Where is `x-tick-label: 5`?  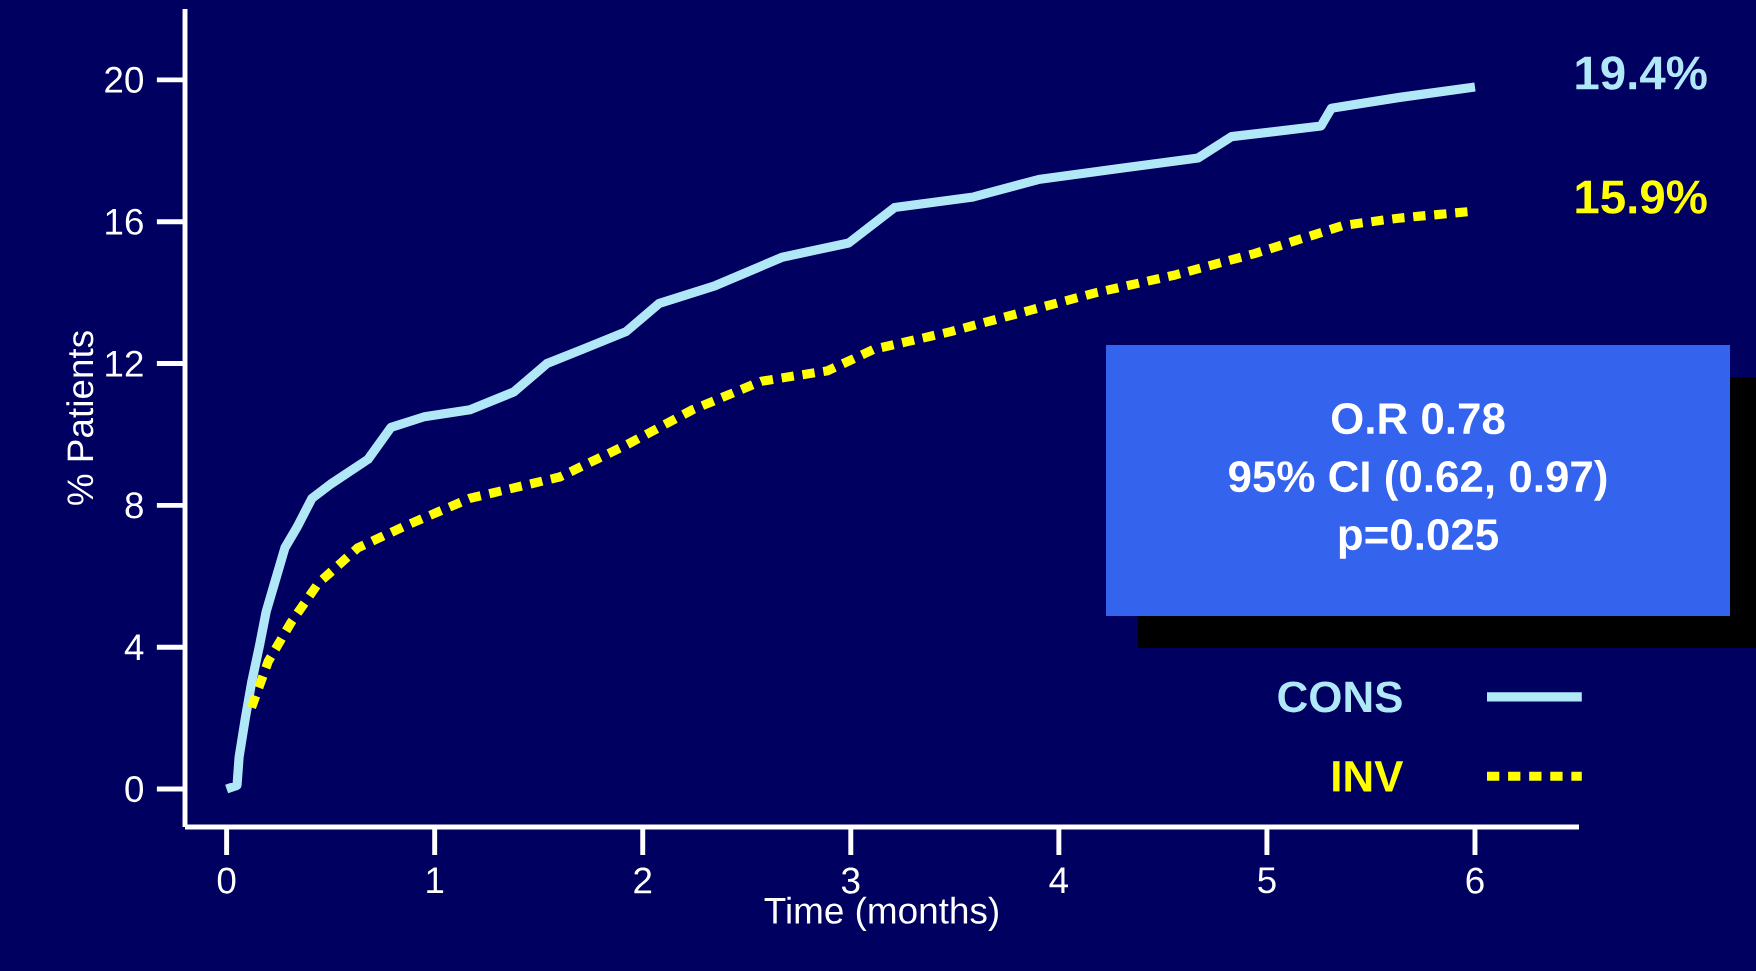 x-tick-label: 5 is located at coordinates (1267, 880).